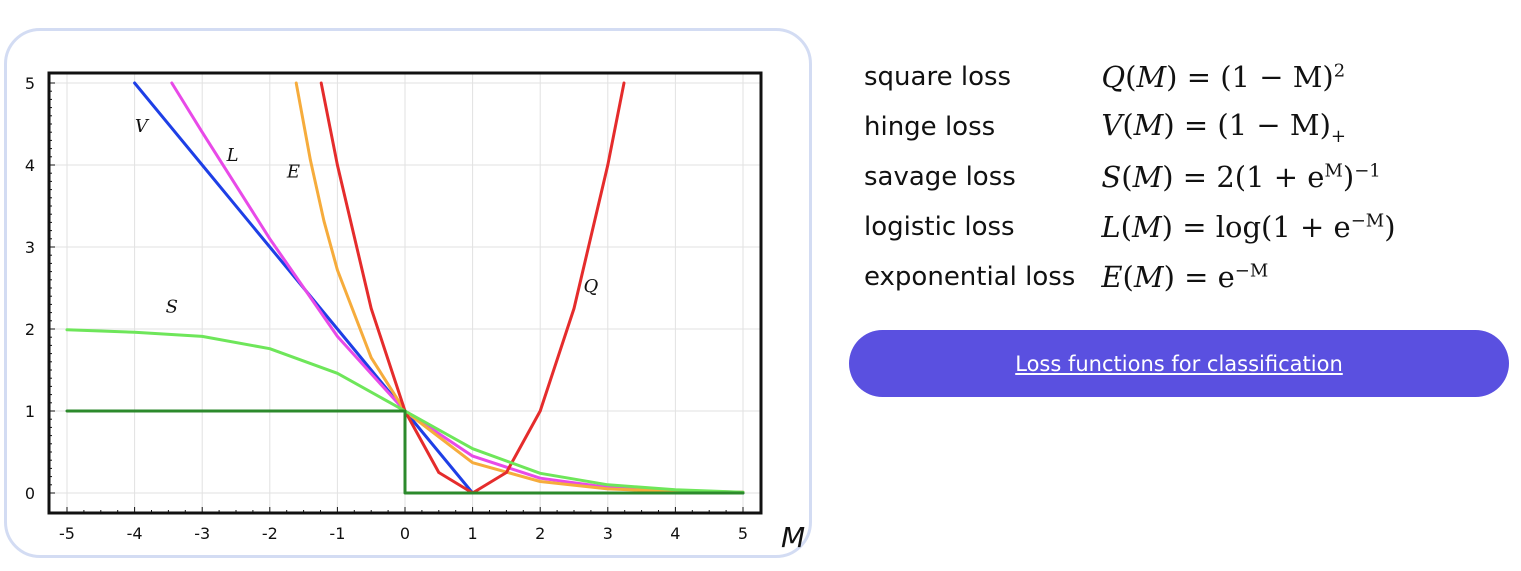 Image resolution: width=1521 pixels, height=571 pixels. Describe the element at coordinates (930, 127) in the screenshot. I see `loss-name: hinge loss` at that location.